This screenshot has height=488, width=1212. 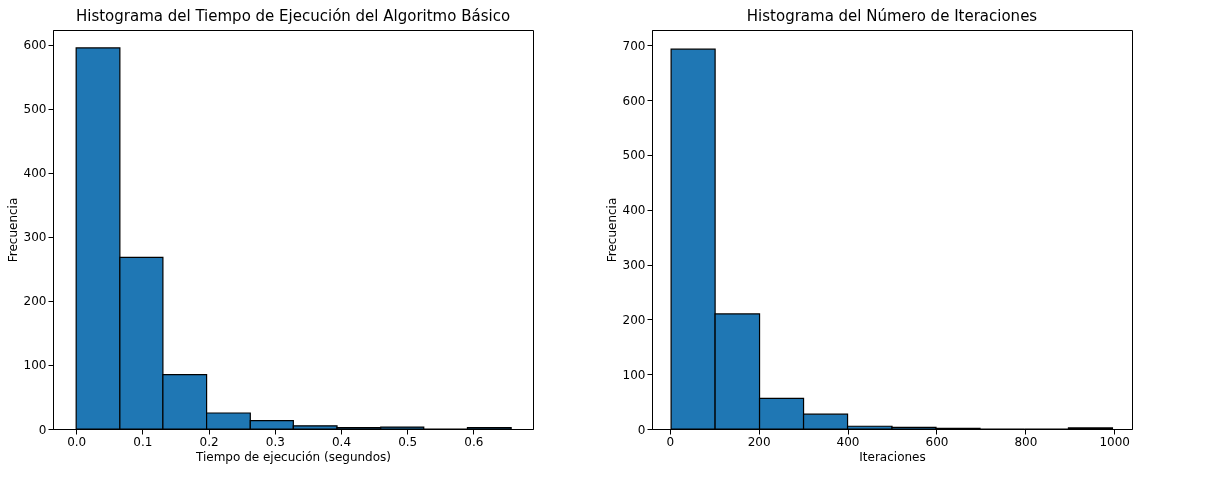 I want to click on chart-title: Histograma del Número de Iteraciones, so click(x=892, y=16).